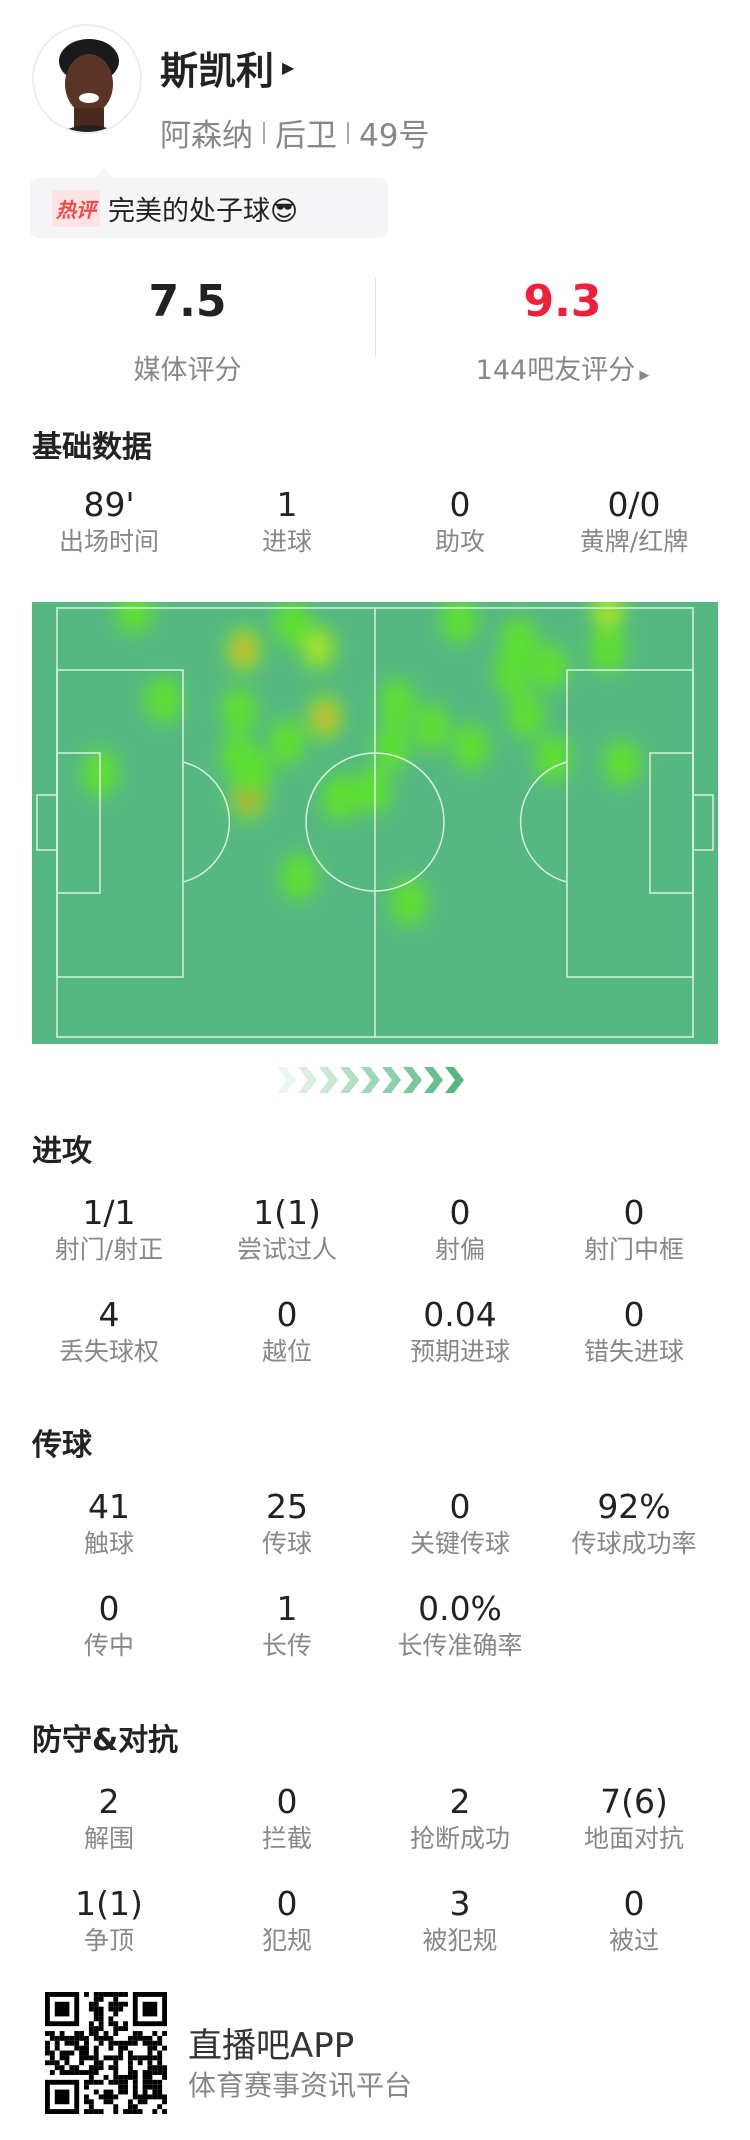  What do you see at coordinates (109, 1212) in the screenshot?
I see `stat-value: 1/1` at bounding box center [109, 1212].